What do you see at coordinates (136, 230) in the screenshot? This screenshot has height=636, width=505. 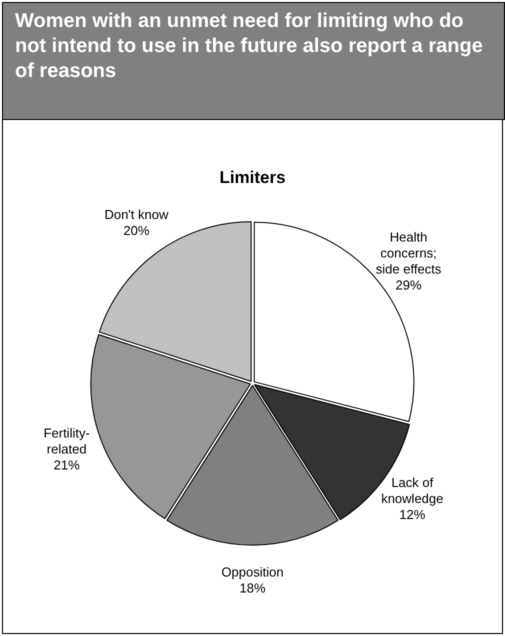 I see `data-label: 20%` at bounding box center [136, 230].